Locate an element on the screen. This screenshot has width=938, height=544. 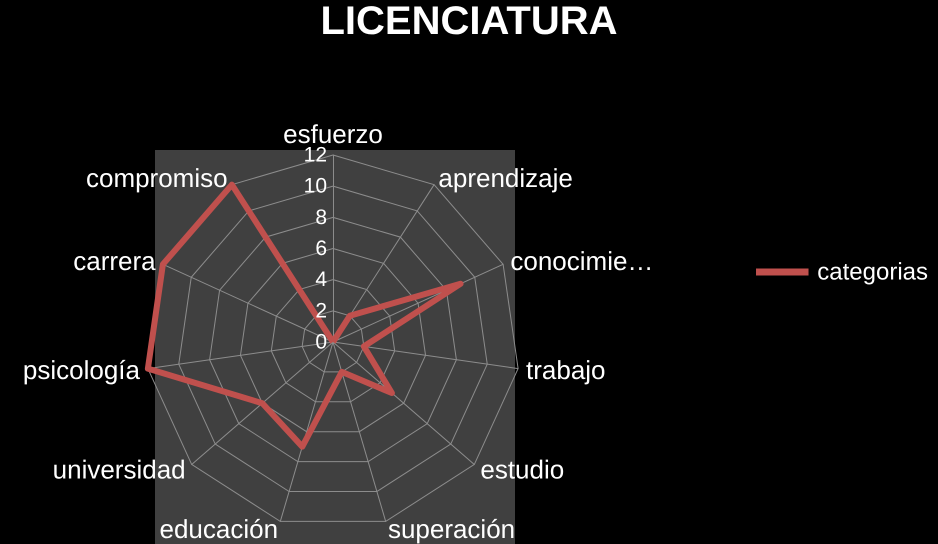
y-tick-label: 6 is located at coordinates (321, 248).